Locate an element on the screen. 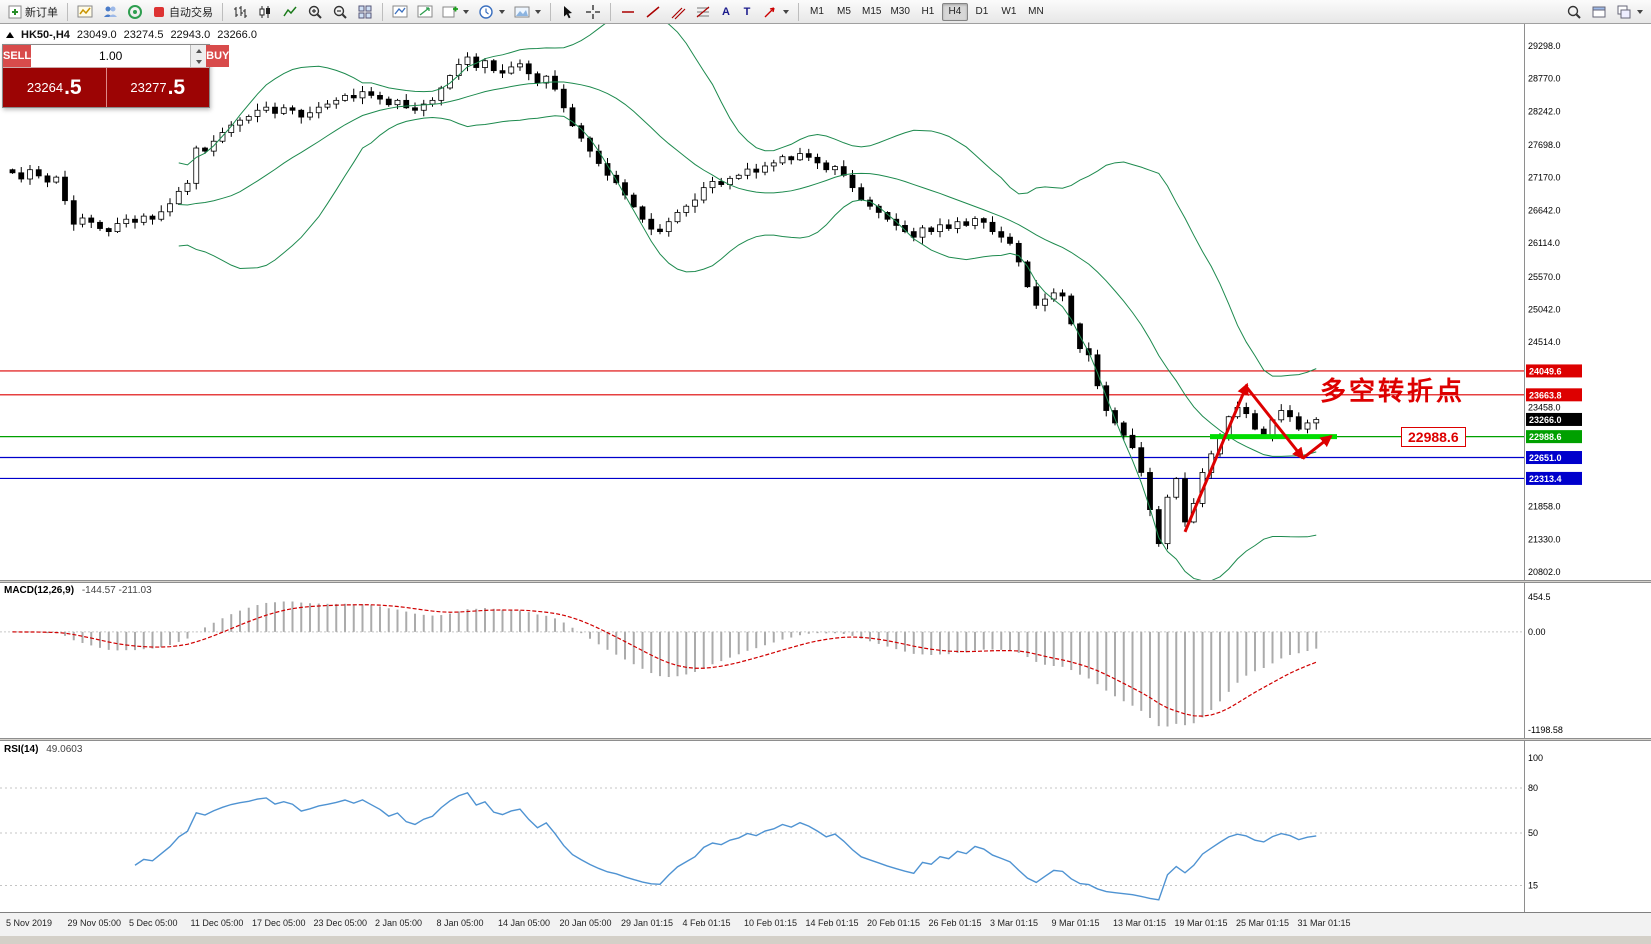 This screenshot has height=944, width=1651. templates-button is located at coordinates (527, 12).